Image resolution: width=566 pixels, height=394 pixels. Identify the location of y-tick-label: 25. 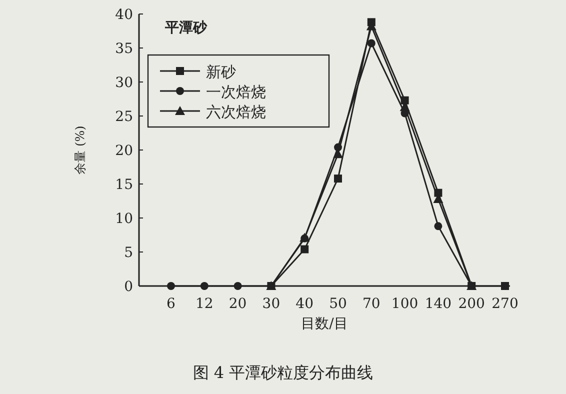
(124, 117).